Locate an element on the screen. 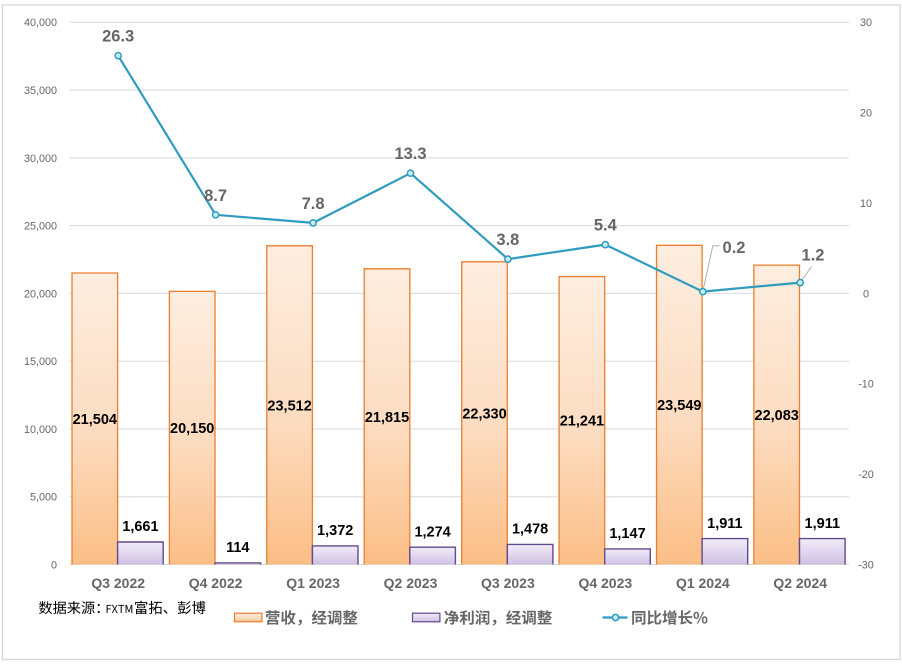 The width and height of the screenshot is (902, 664). svg-text: 15,000 is located at coordinates (40, 362).